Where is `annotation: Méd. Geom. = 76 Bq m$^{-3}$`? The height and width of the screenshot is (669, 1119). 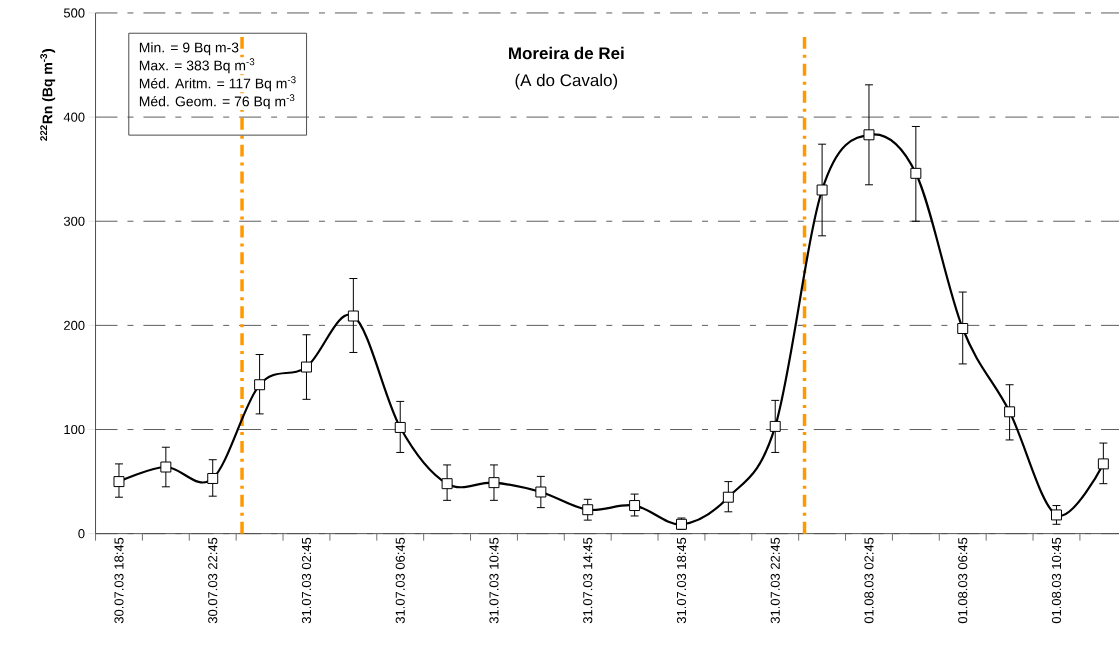
annotation: Méd. Geom. = 76 Bq m$^{-3}$ is located at coordinates (217, 101).